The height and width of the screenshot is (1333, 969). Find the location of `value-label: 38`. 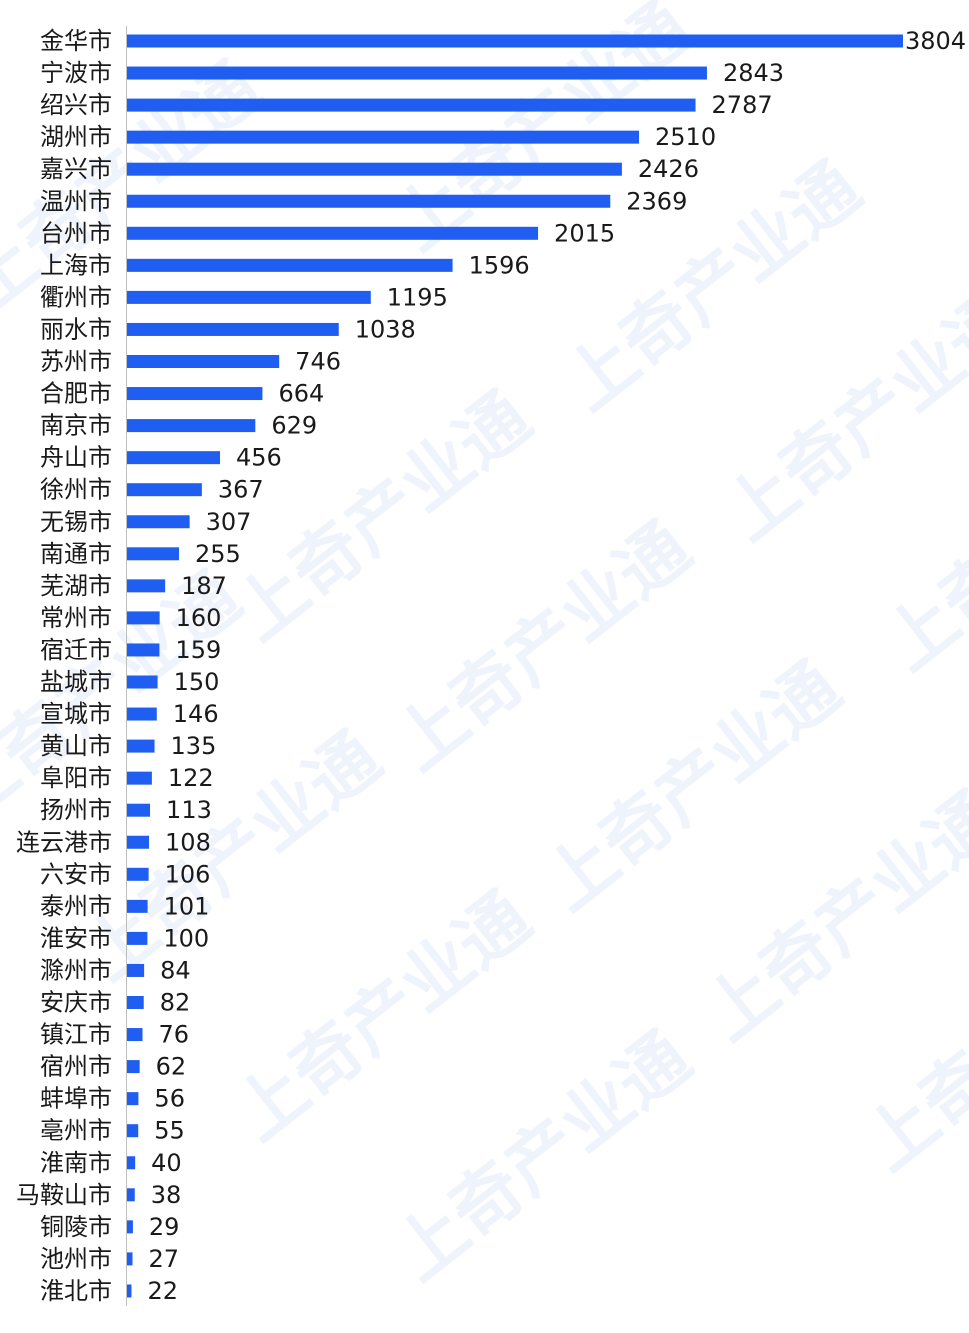

value-label: 38 is located at coordinates (166, 1195).